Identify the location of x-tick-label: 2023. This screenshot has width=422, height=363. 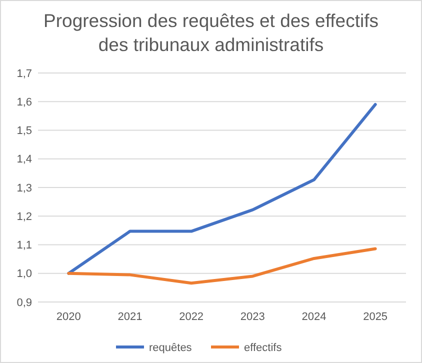
(252, 317).